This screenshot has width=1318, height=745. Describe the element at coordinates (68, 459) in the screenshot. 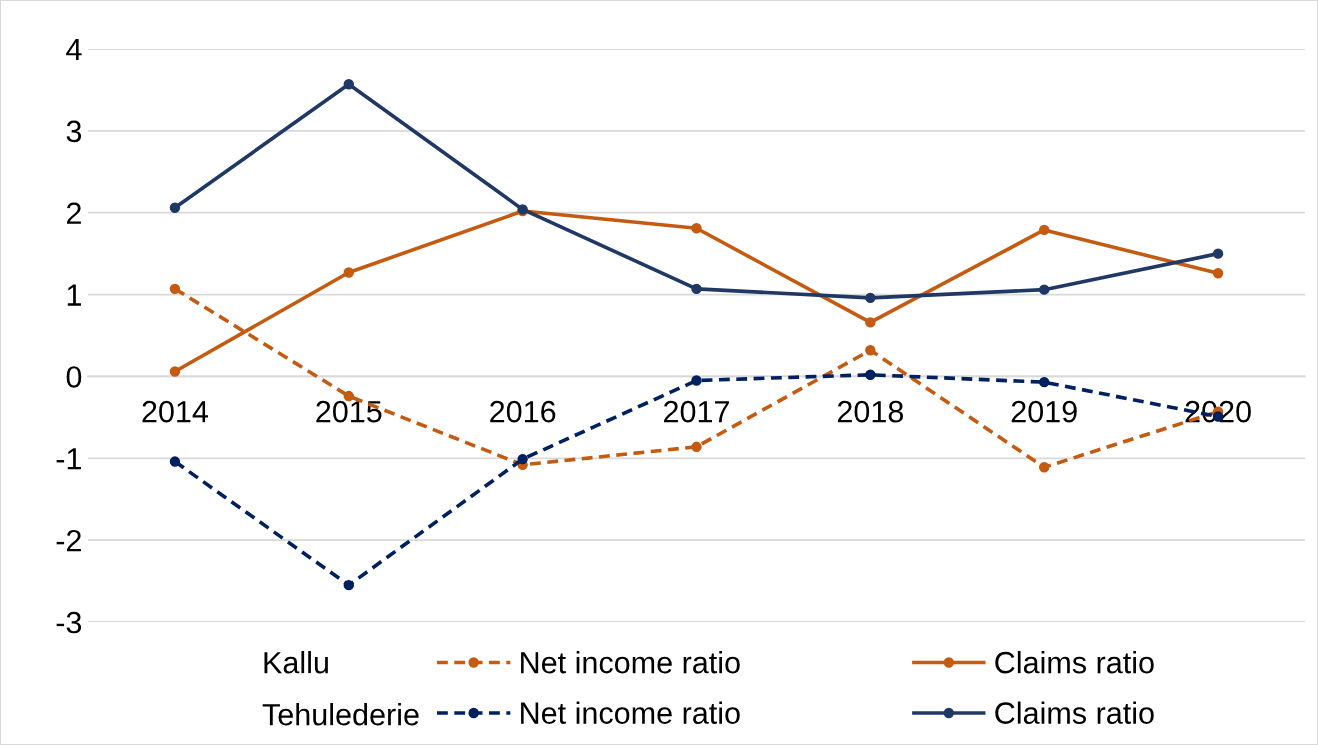

I see `y-tick-label: -1` at that location.